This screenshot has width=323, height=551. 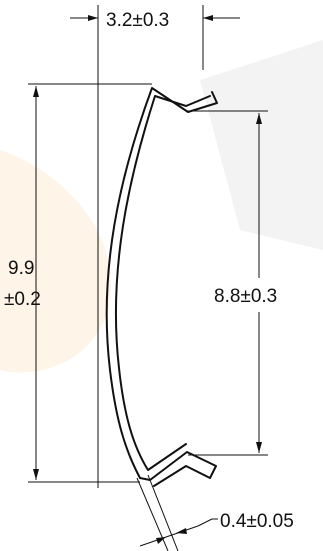 I want to click on inner-arrow-bottom, so click(x=259, y=447).